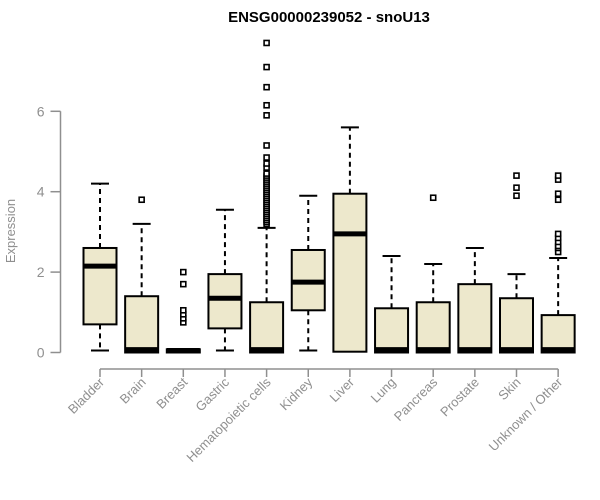  Describe the element at coordinates (41, 111) in the screenshot. I see `y-axis-tick-label: 6` at that location.